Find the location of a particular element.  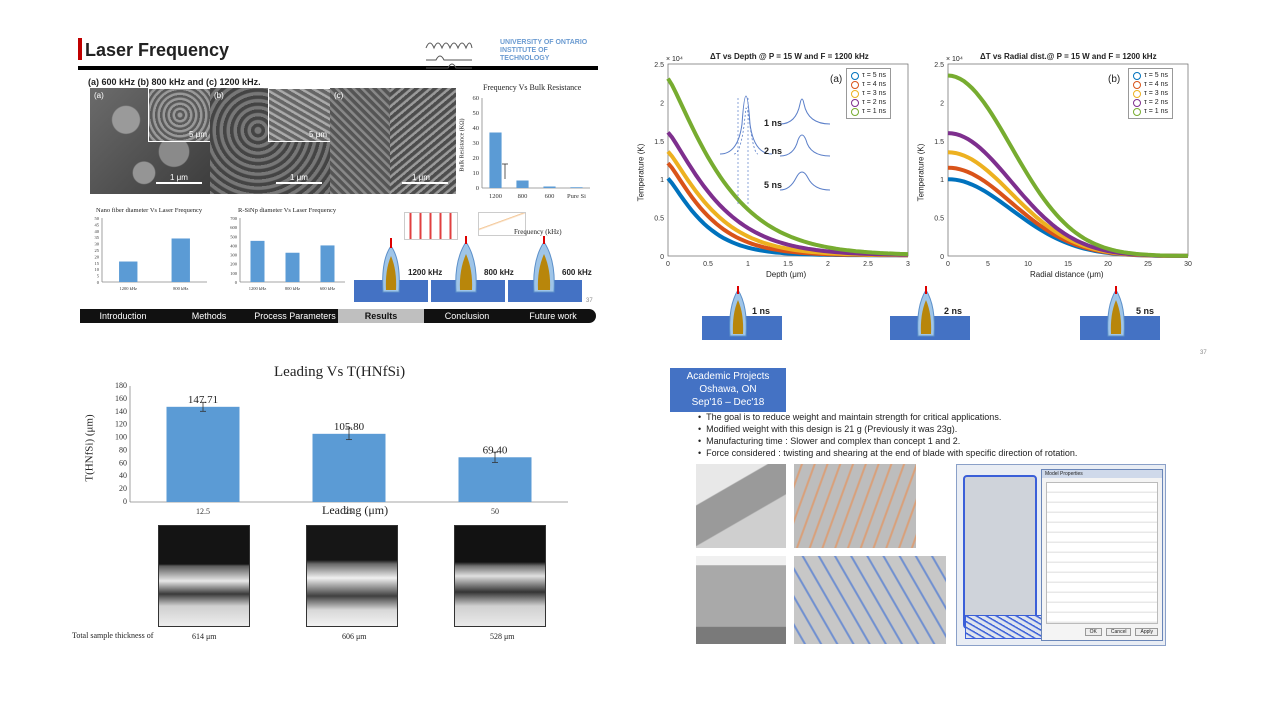

sem-image-b: (b) 5 μm 1 μm is located at coordinates (270, 141).